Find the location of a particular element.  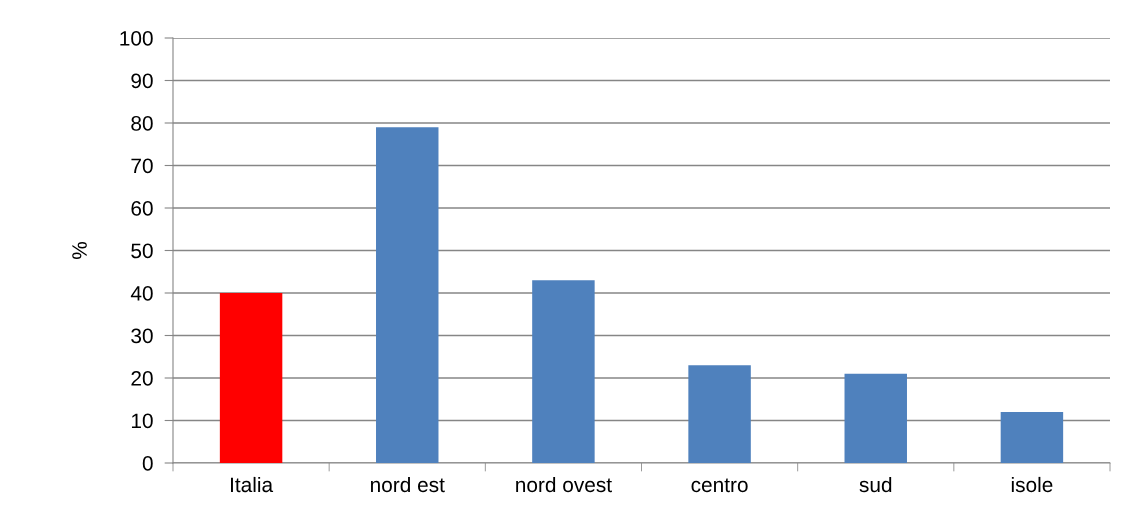

x-tick-label: centro is located at coordinates (719, 485).